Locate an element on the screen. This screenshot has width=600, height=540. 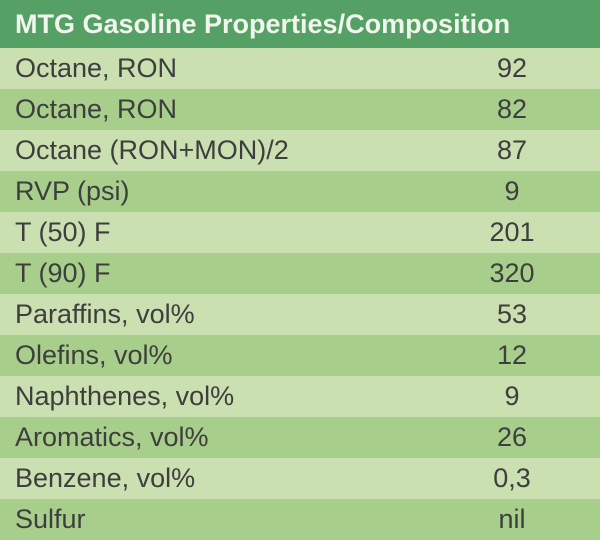
row-label: Naphthenes, vol% is located at coordinates (125, 396).